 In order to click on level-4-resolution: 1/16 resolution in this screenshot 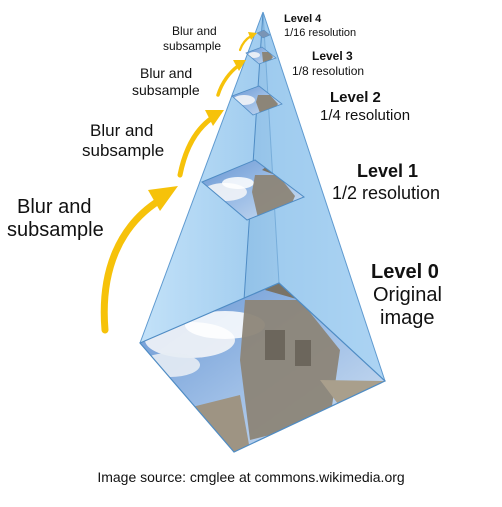, I will do `click(320, 33)`.